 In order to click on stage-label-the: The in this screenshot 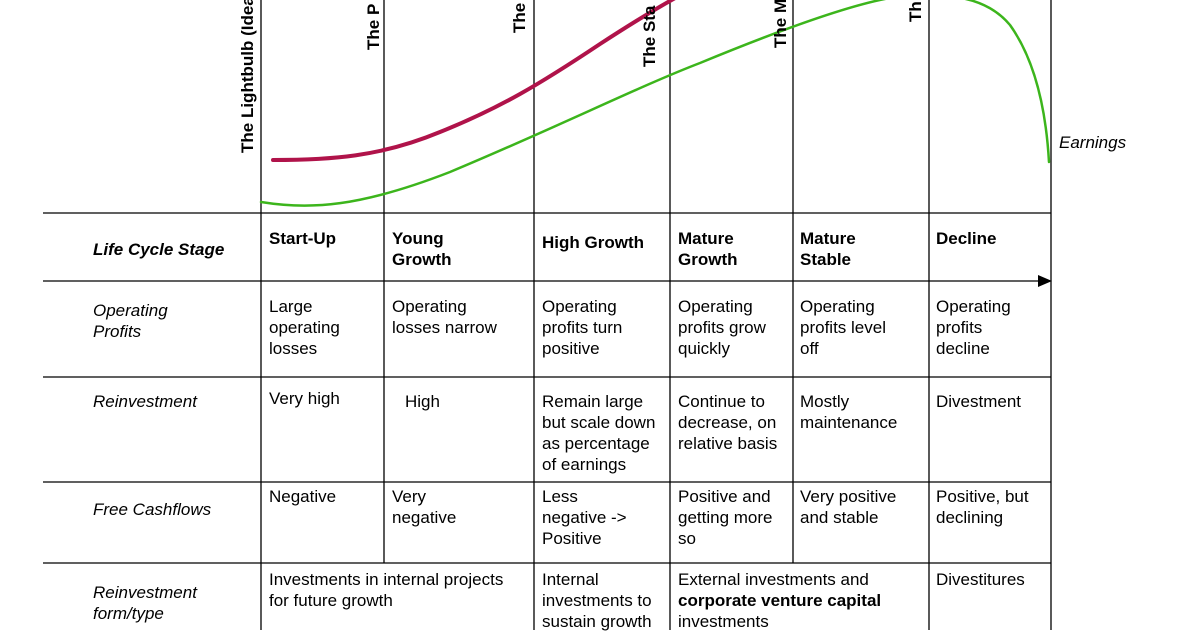, I will do `click(519, 18)`.